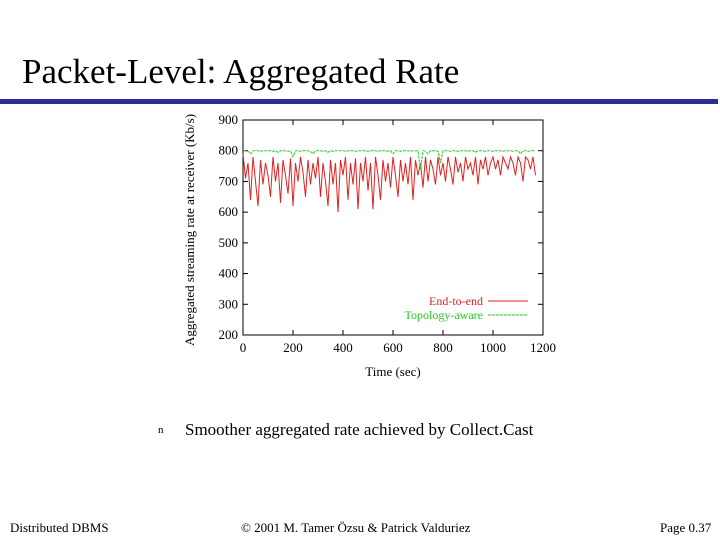 The height and width of the screenshot is (540, 720). What do you see at coordinates (393, 371) in the screenshot?
I see `x-axis-label: Time (sec)` at bounding box center [393, 371].